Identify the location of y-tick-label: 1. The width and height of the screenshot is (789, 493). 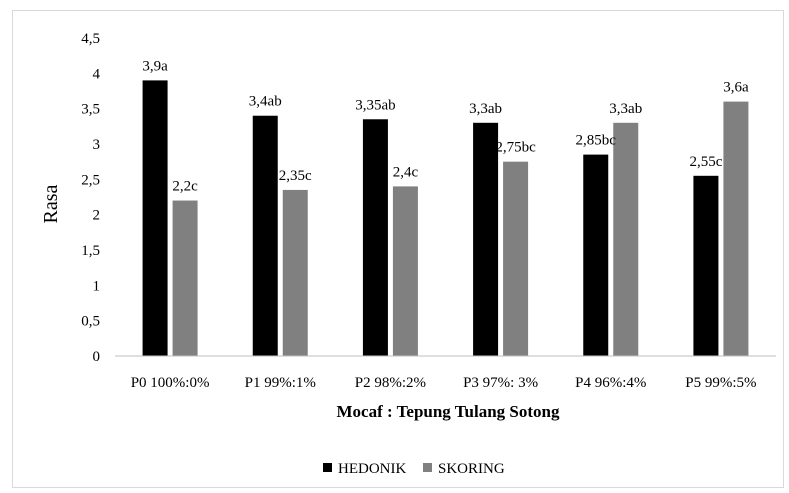
(97, 286).